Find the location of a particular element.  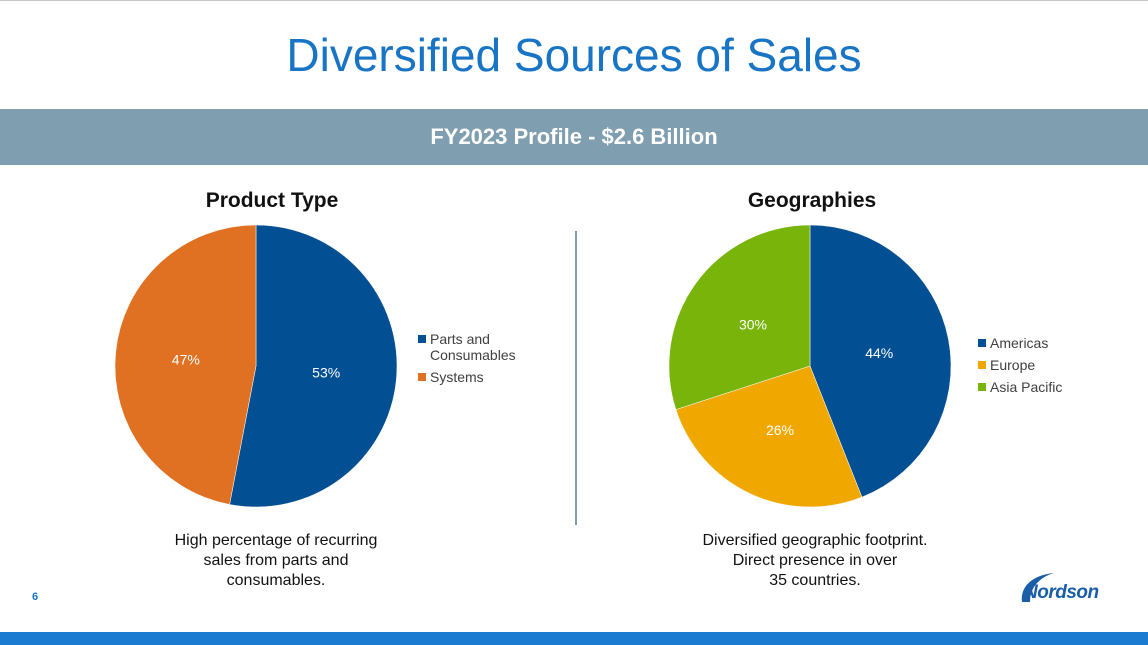

legend-item-europe: Europe is located at coordinates (1033, 365).